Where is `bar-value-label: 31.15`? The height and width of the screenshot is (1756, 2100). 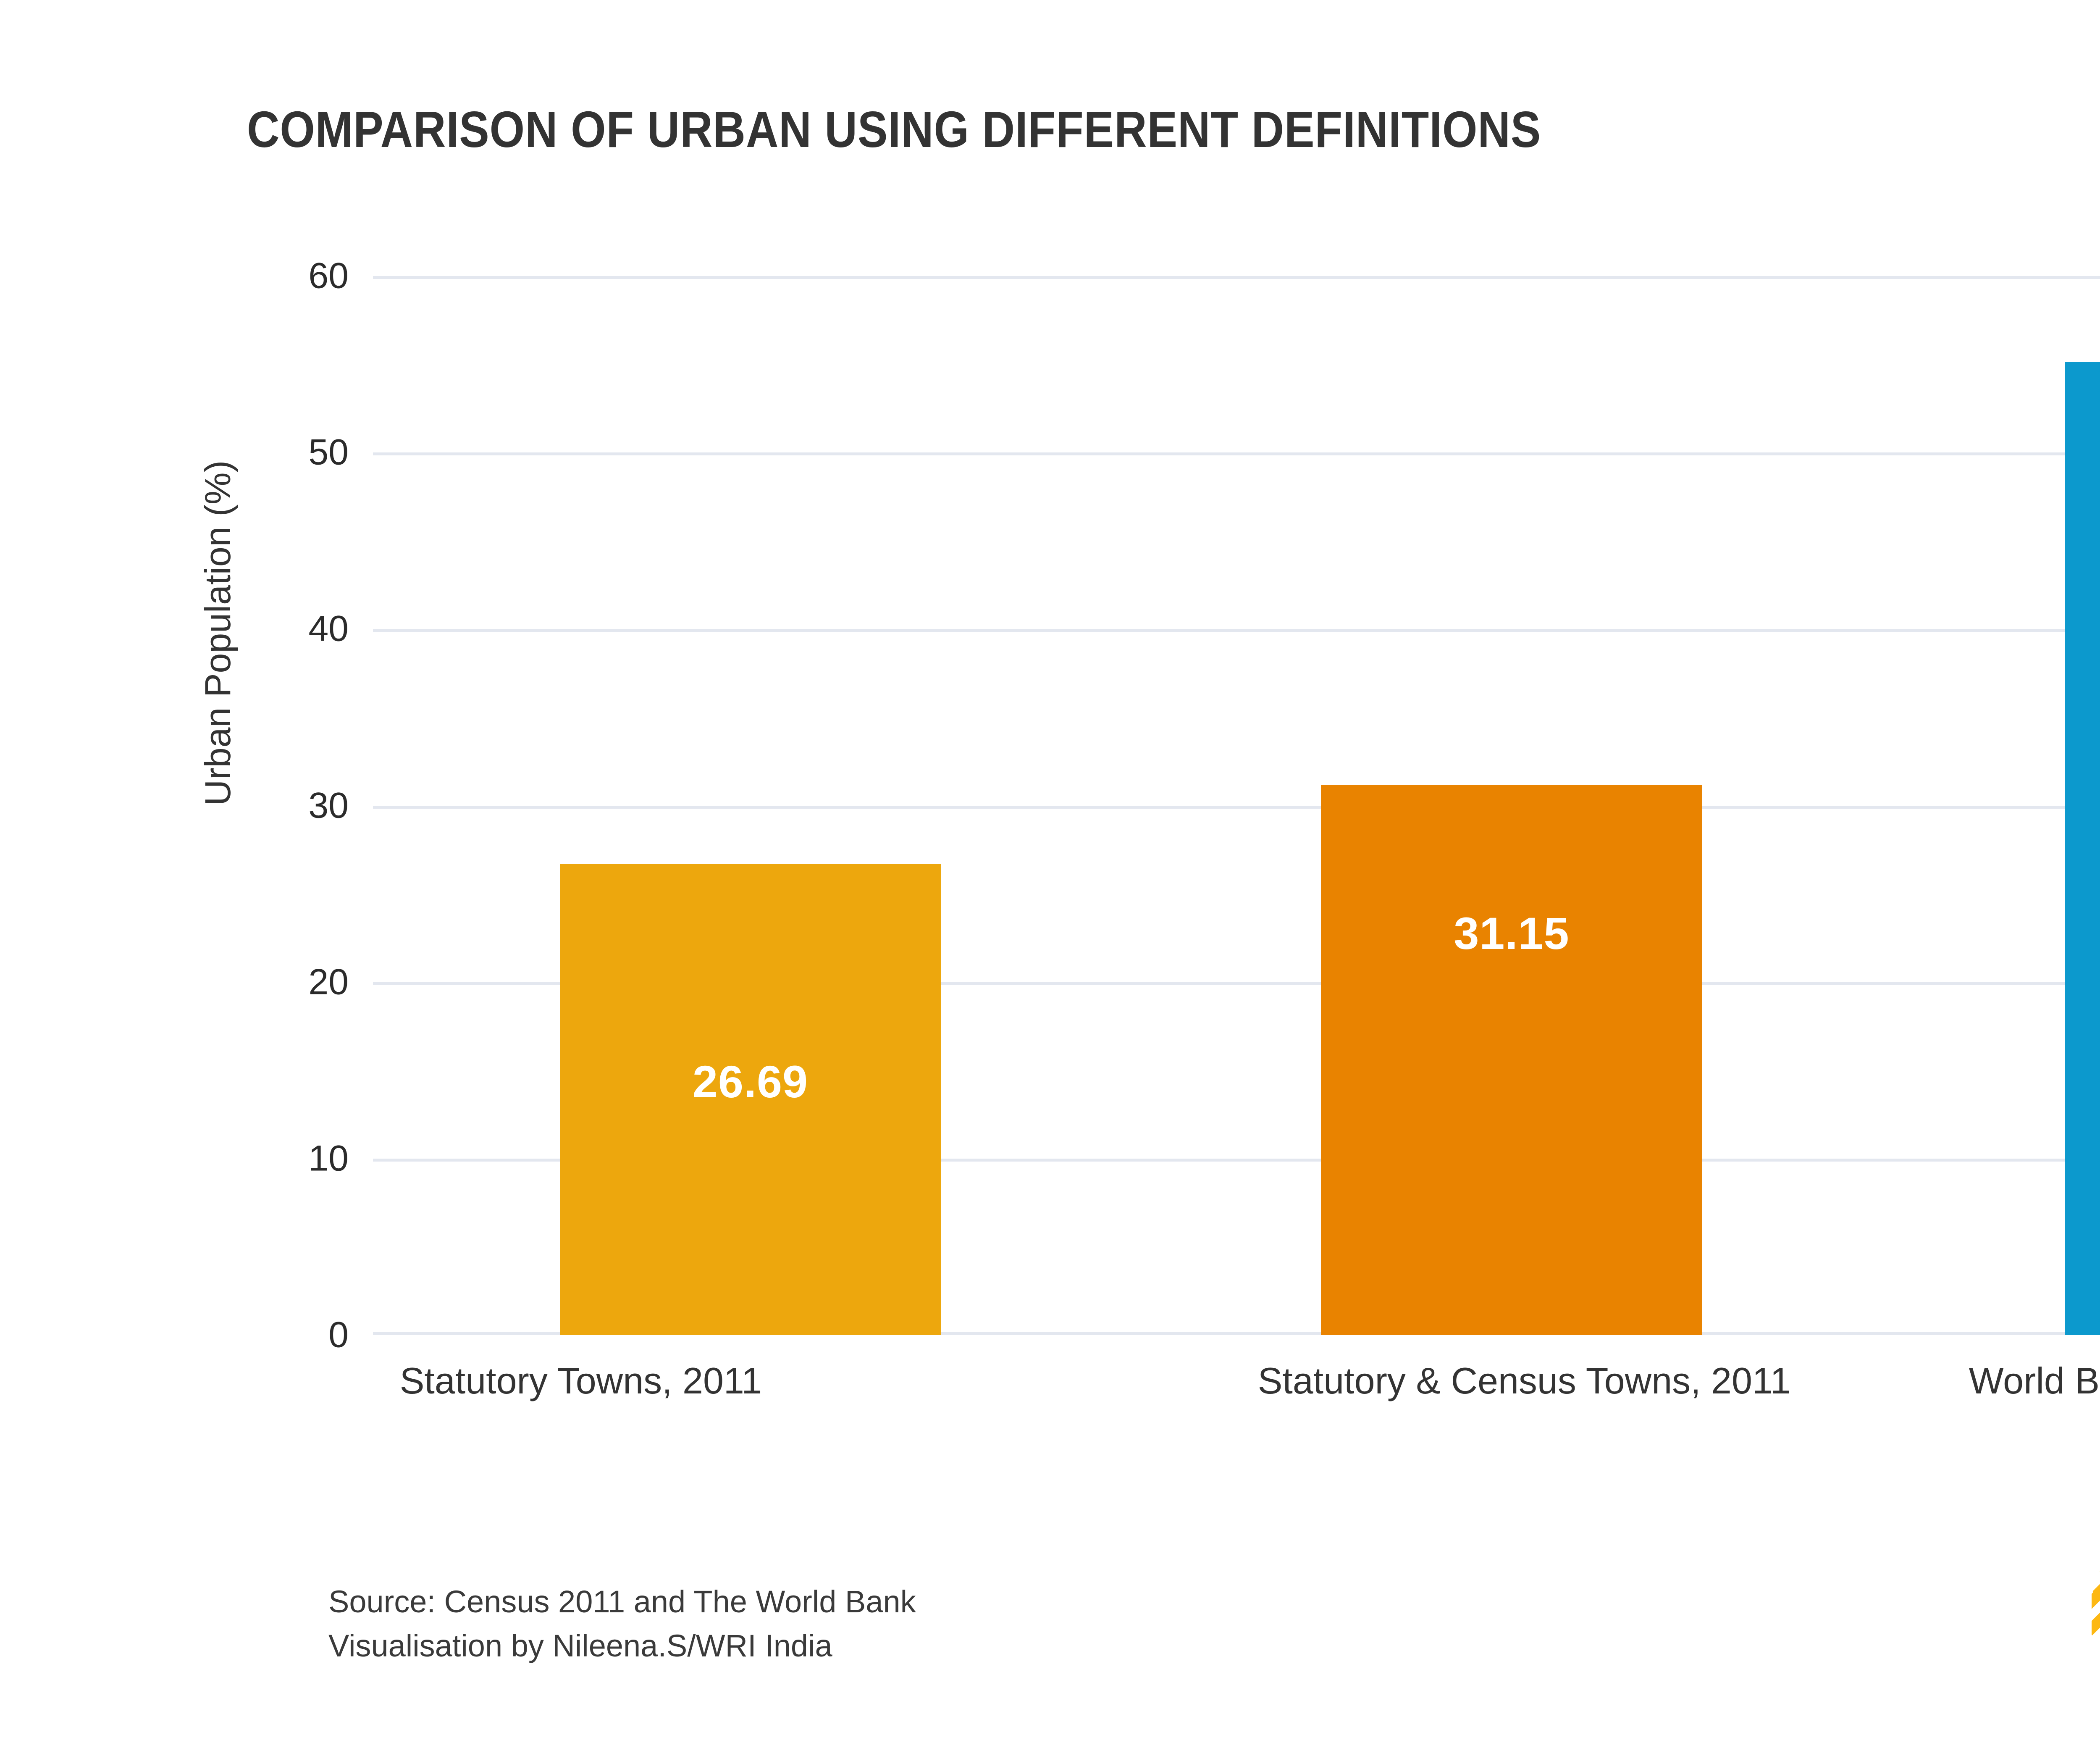
bar-value-label: 31.15 is located at coordinates (1512, 933).